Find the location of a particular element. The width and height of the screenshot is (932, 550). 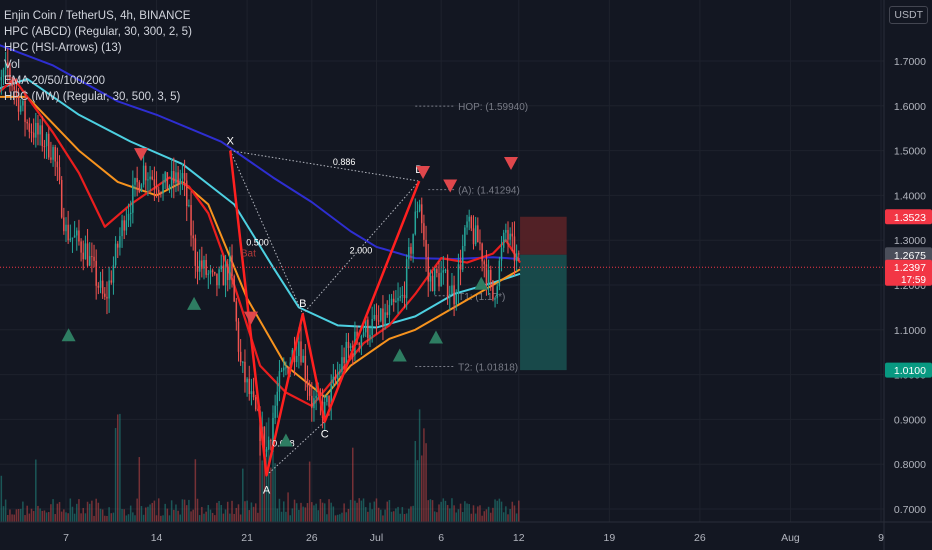

symbol-title: Enjin Coin / TetherUS, 4h, BINANCE is located at coordinates (97, 16).